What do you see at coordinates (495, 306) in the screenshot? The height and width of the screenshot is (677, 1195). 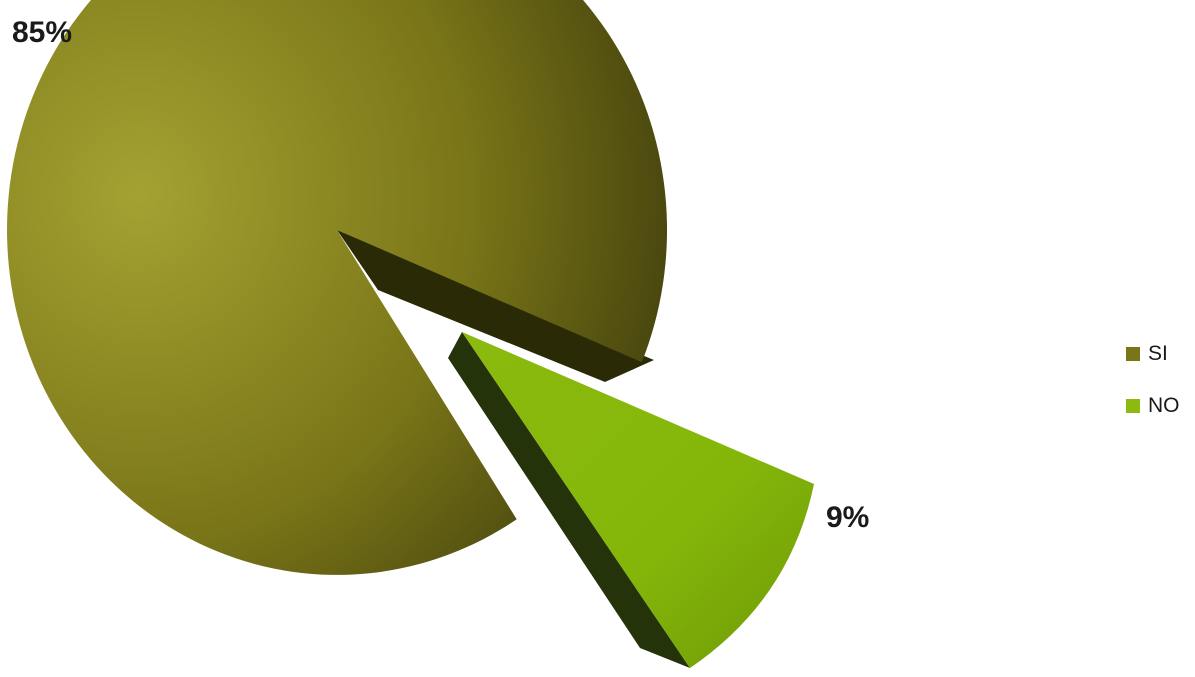 I see `pie-slice-shadow-si` at bounding box center [495, 306].